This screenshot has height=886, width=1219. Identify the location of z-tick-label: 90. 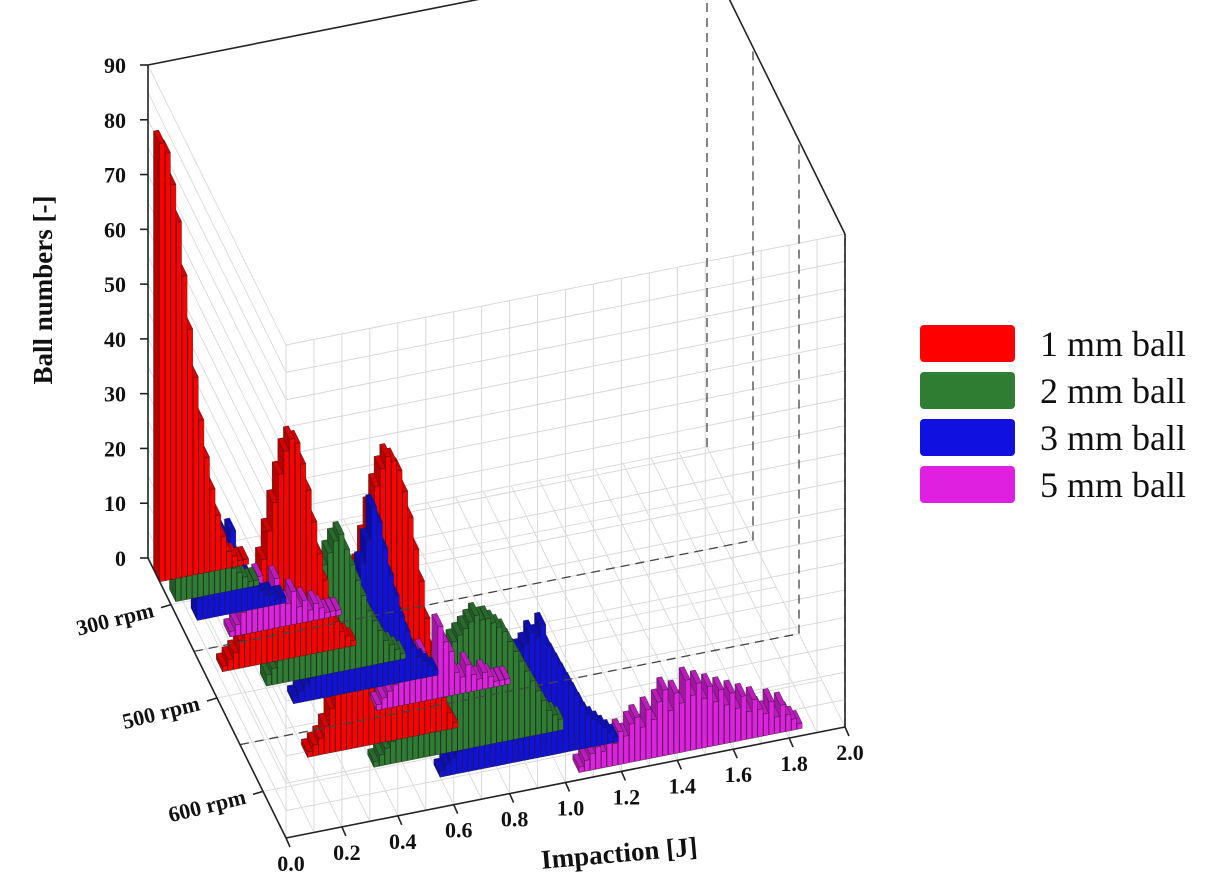
(115, 65).